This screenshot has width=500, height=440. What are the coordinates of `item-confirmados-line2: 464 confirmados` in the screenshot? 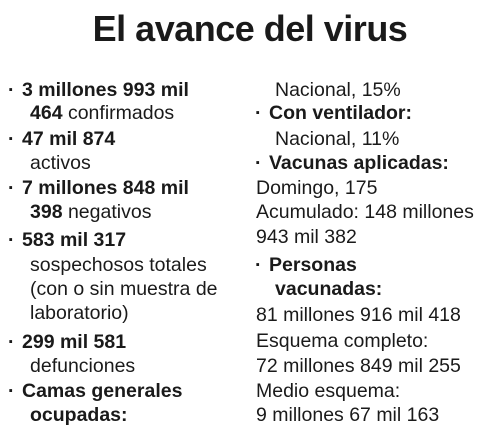 It's located at (102, 113).